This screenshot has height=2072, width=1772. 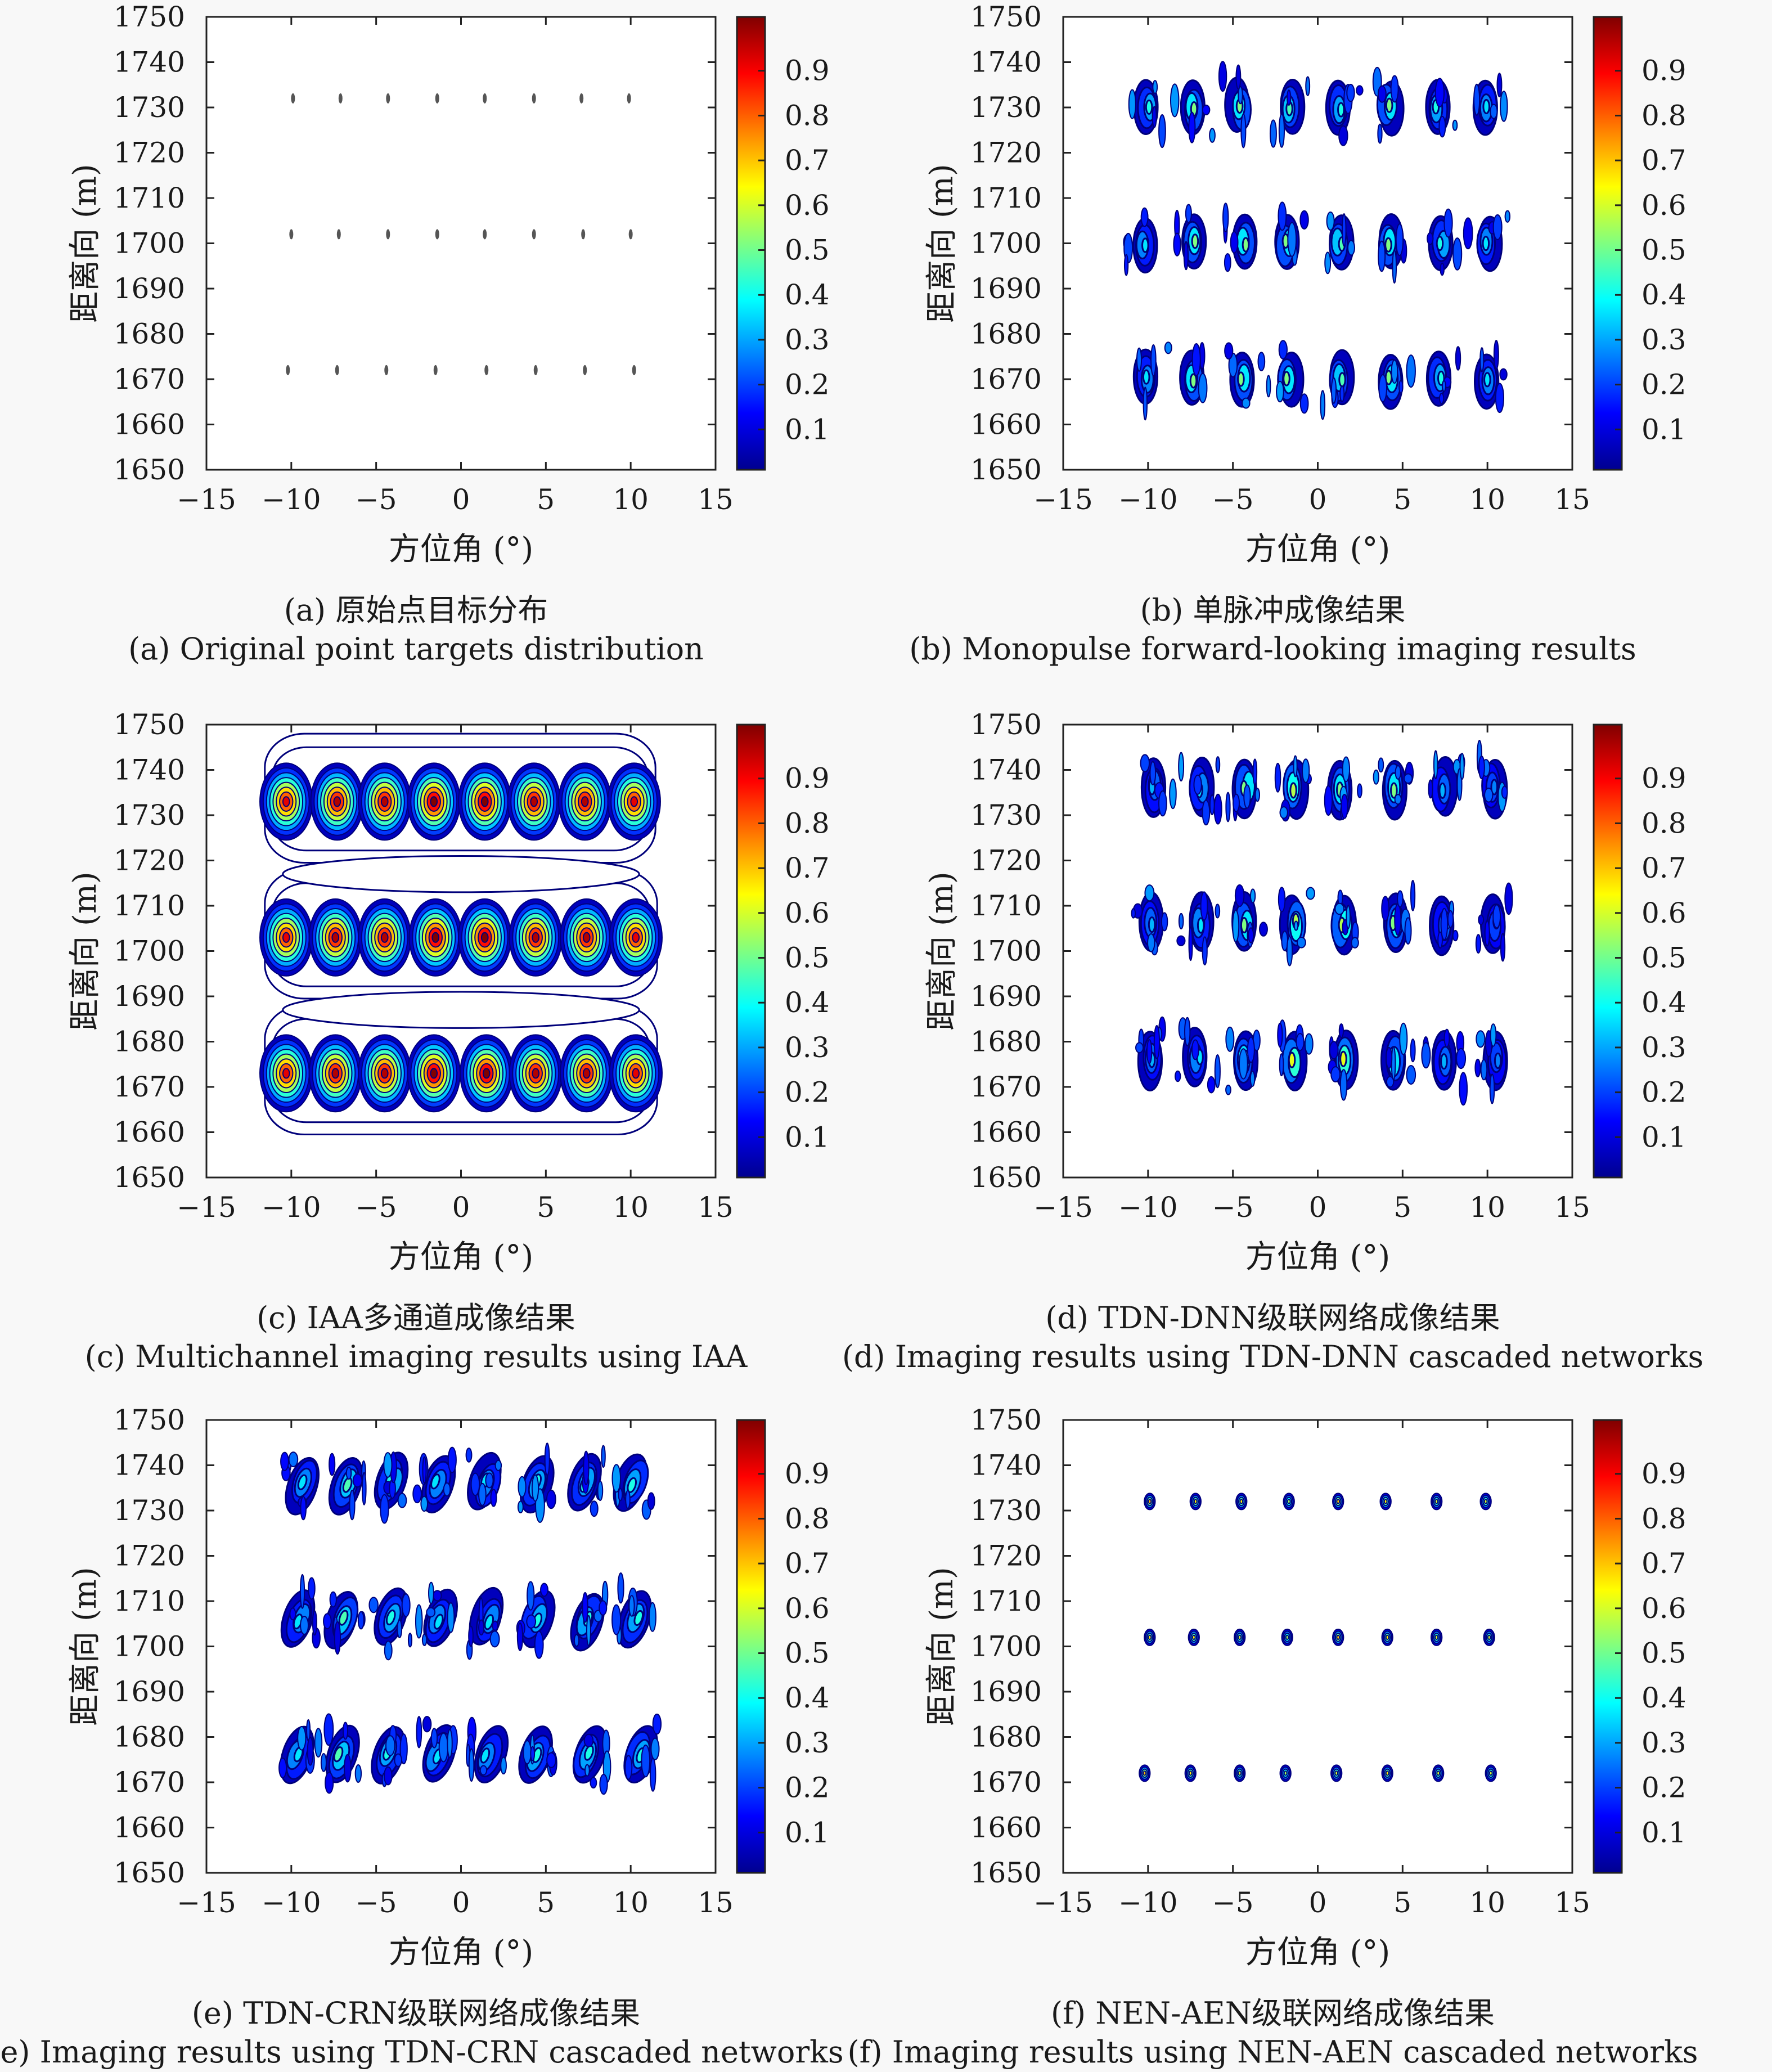 I want to click on plot-area, so click(x=461, y=243).